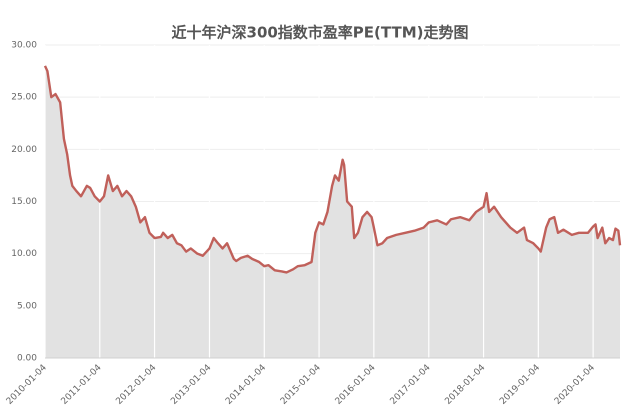 The height and width of the screenshot is (415, 640). Describe the element at coordinates (24, 254) in the screenshot. I see `y-tick-label: 10.00` at that location.